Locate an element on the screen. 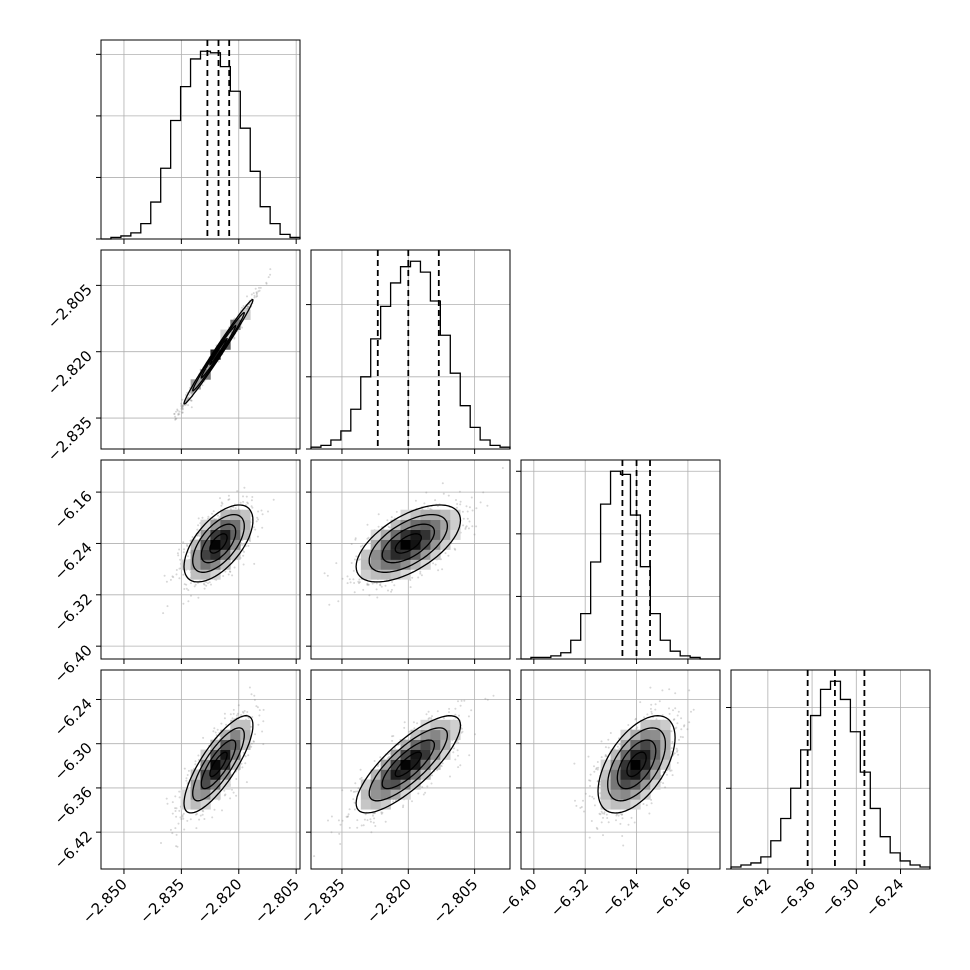 The width and height of the screenshot is (970, 970). histogram-frame is located at coordinates (200, 139).